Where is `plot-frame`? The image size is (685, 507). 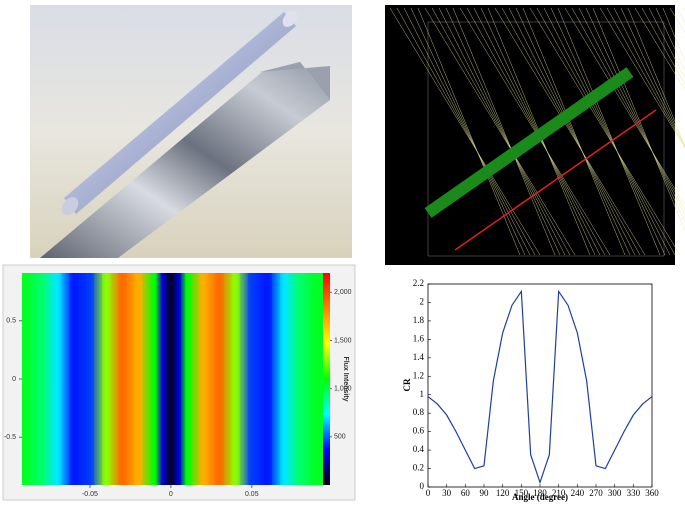
plot-frame is located at coordinates (540, 385).